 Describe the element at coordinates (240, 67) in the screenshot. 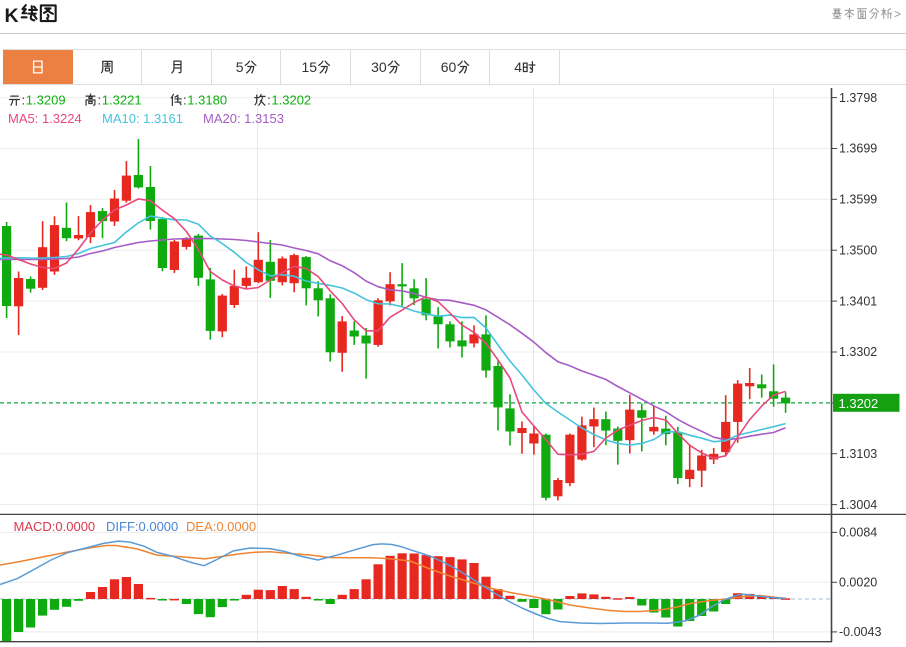

I see `svg-text: 5` at that location.